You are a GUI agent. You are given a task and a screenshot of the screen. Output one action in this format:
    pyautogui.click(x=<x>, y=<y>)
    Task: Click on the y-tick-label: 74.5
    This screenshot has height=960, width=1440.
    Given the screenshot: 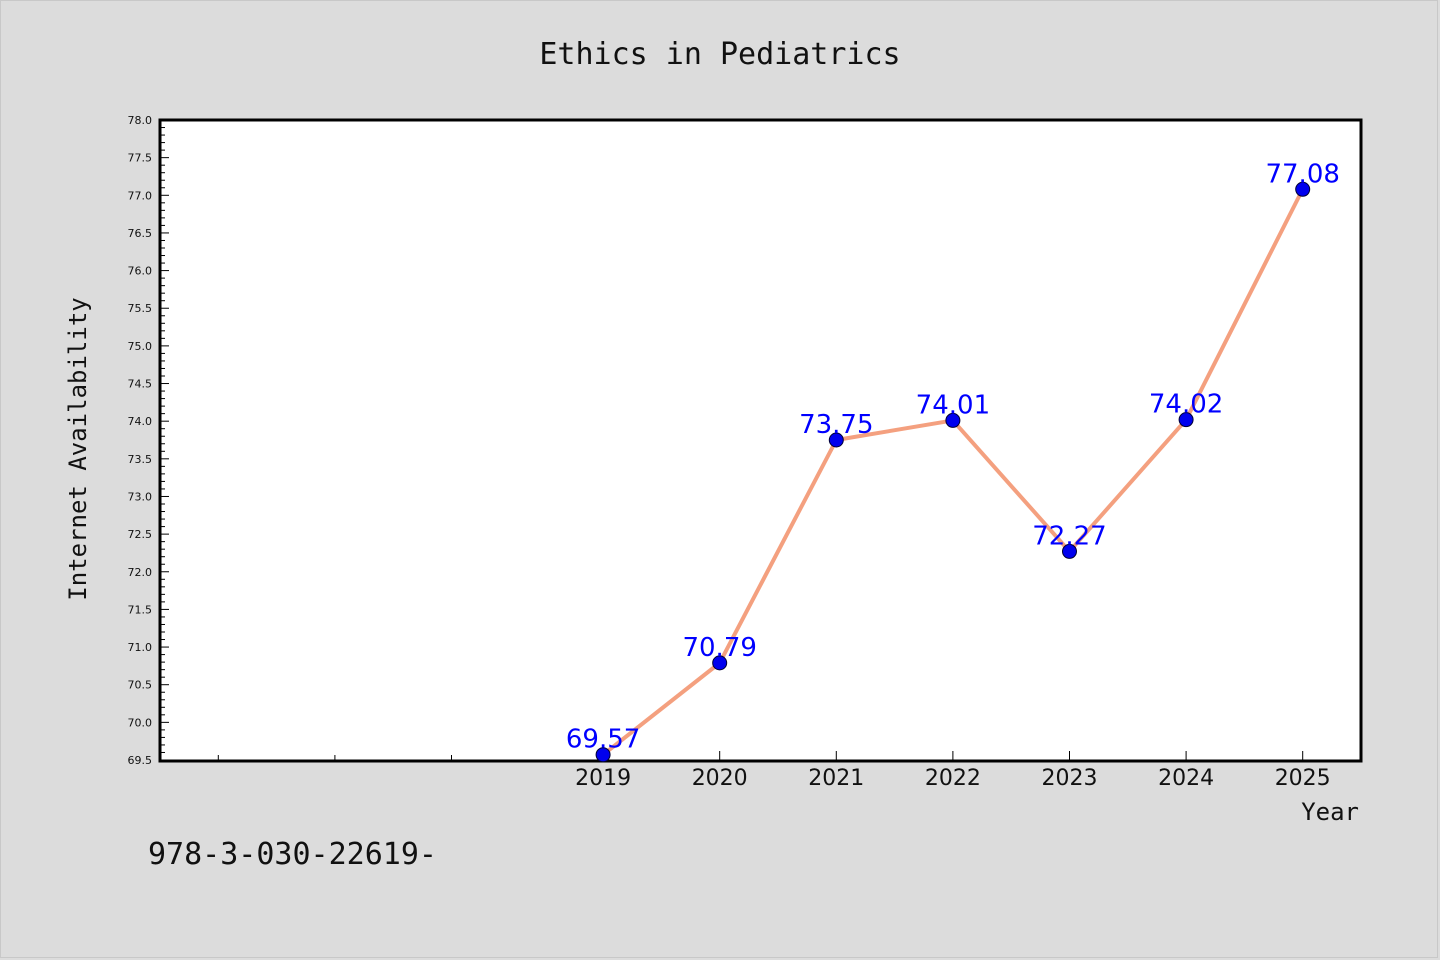 What is the action you would take?
    pyautogui.click(x=140, y=384)
    